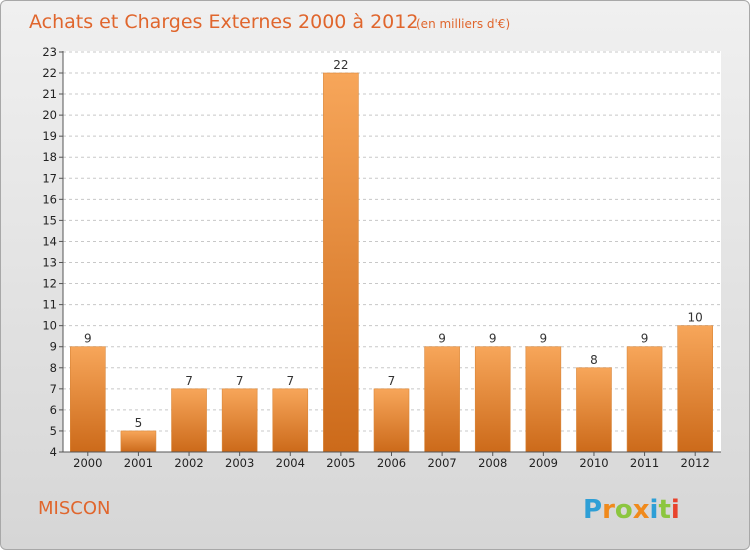 The image size is (750, 550). What do you see at coordinates (290, 463) in the screenshot?
I see `x-tick-label: 2004` at bounding box center [290, 463].